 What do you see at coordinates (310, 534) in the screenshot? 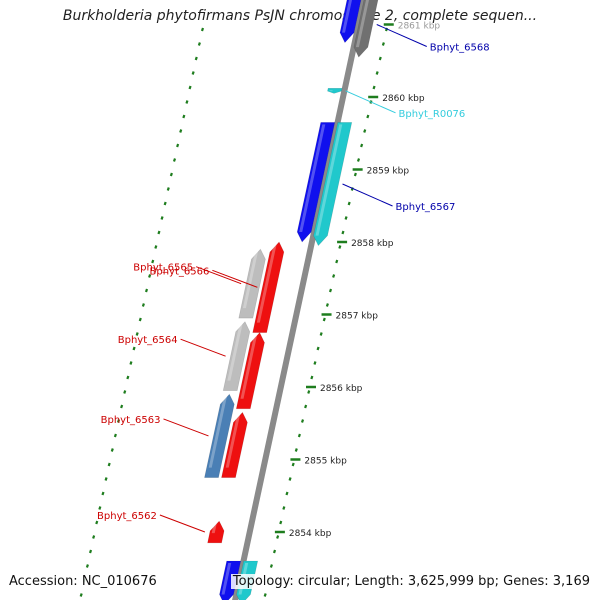
I see `kbp-tick-label: 2854 kbp` at bounding box center [310, 534].